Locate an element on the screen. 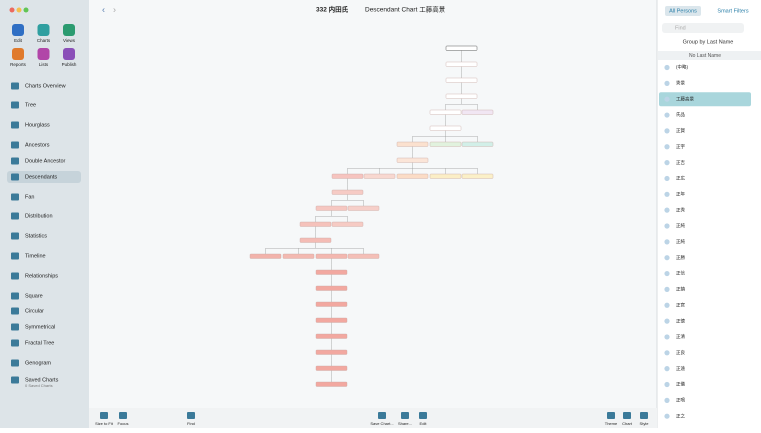  person-name: 秀景 is located at coordinates (680, 83).